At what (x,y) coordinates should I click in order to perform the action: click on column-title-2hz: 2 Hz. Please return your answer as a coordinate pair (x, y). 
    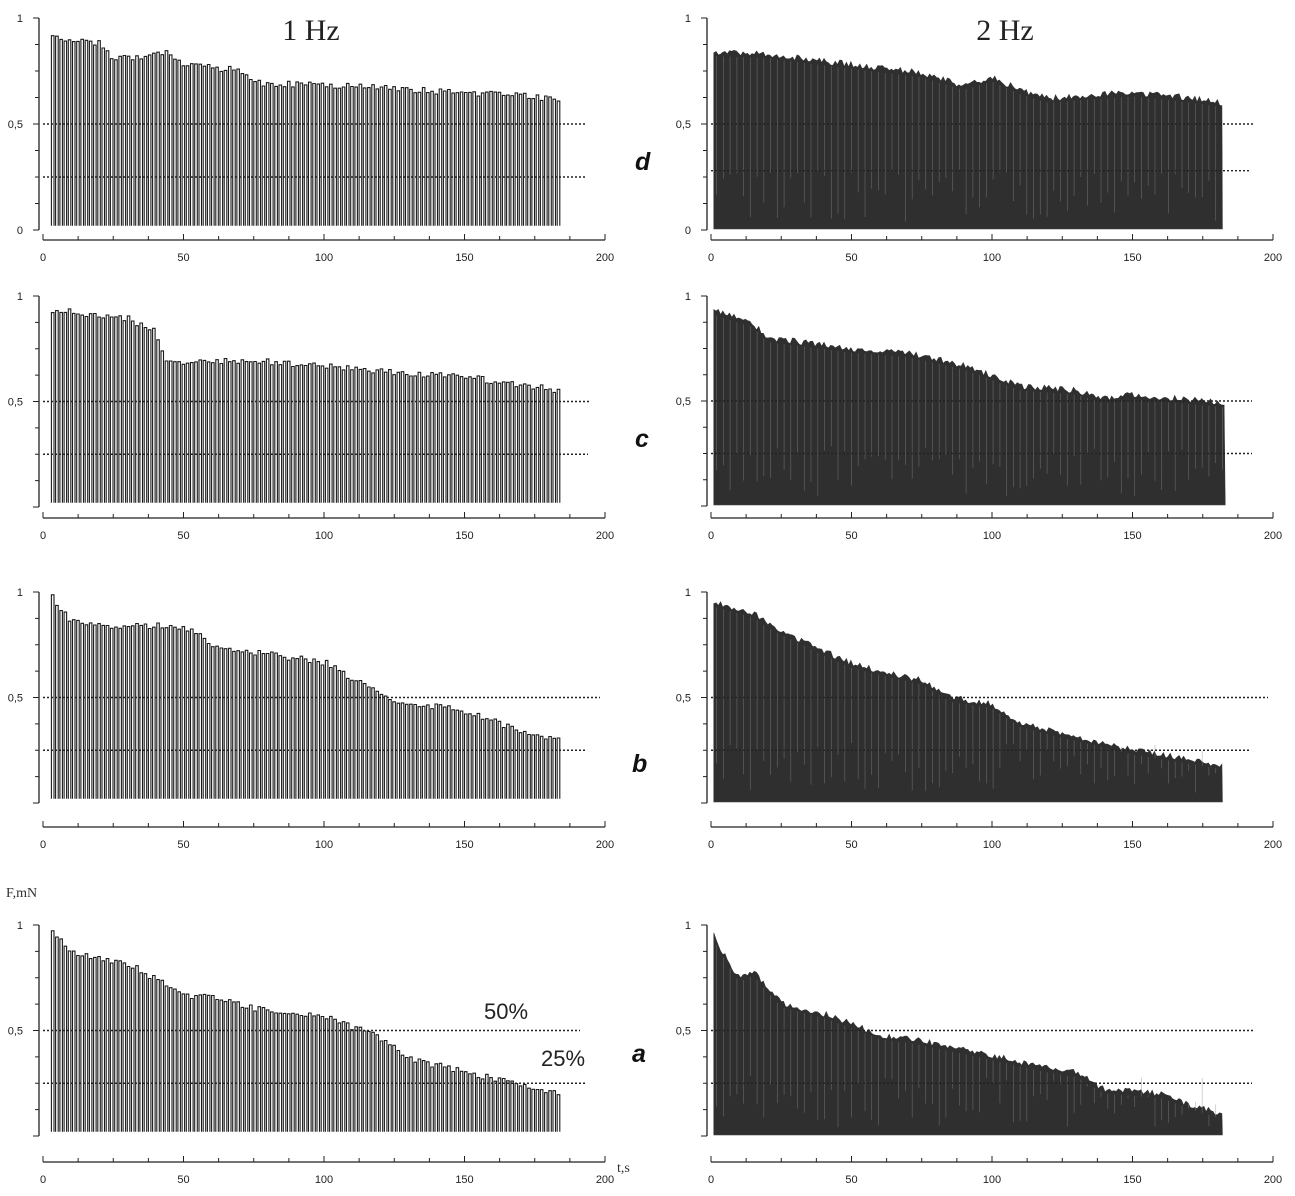
    Looking at the image, I should click on (1004, 30).